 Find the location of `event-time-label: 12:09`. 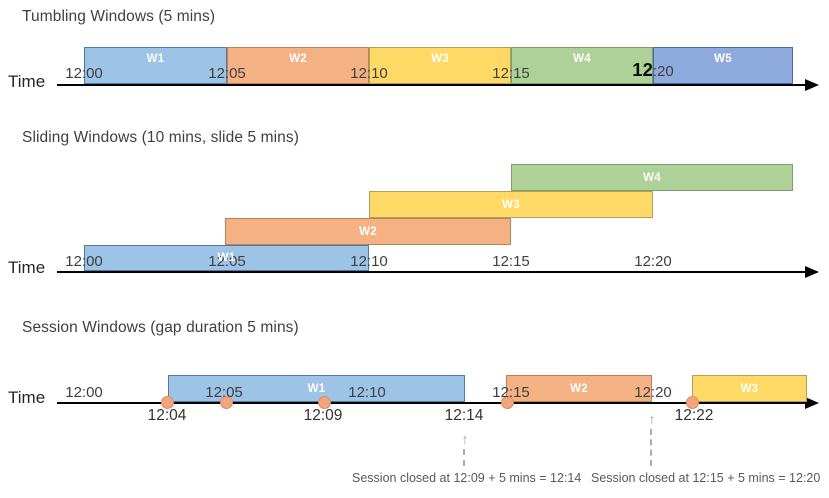

event-time-label: 12:09 is located at coordinates (323, 415).